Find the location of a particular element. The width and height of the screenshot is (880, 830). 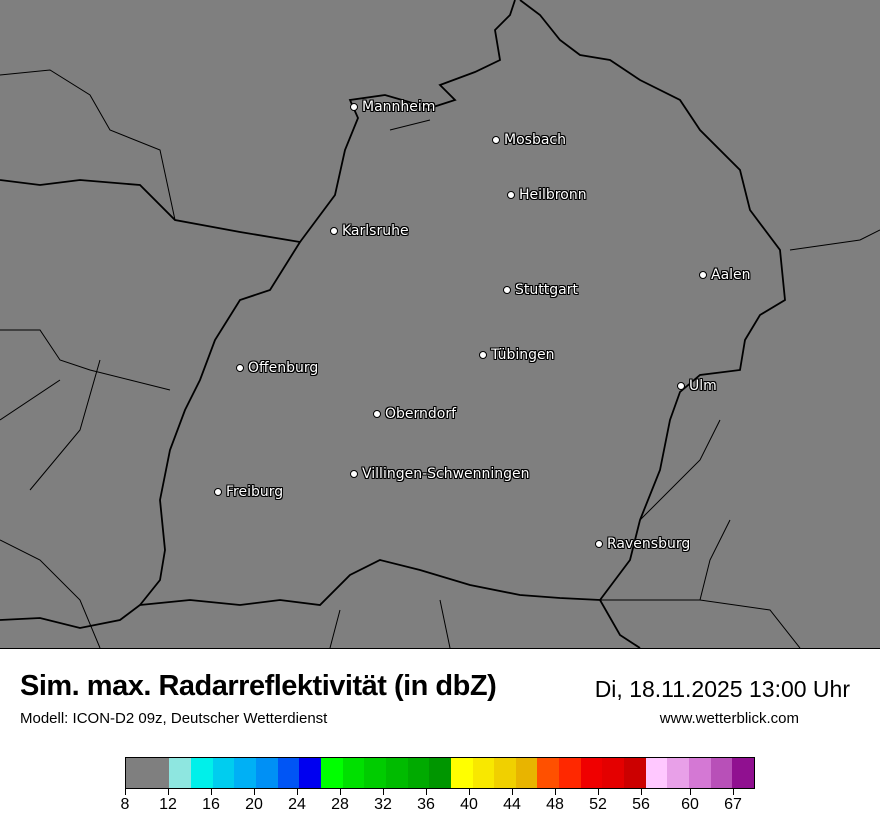

city-label: Freiburg is located at coordinates (255, 492).